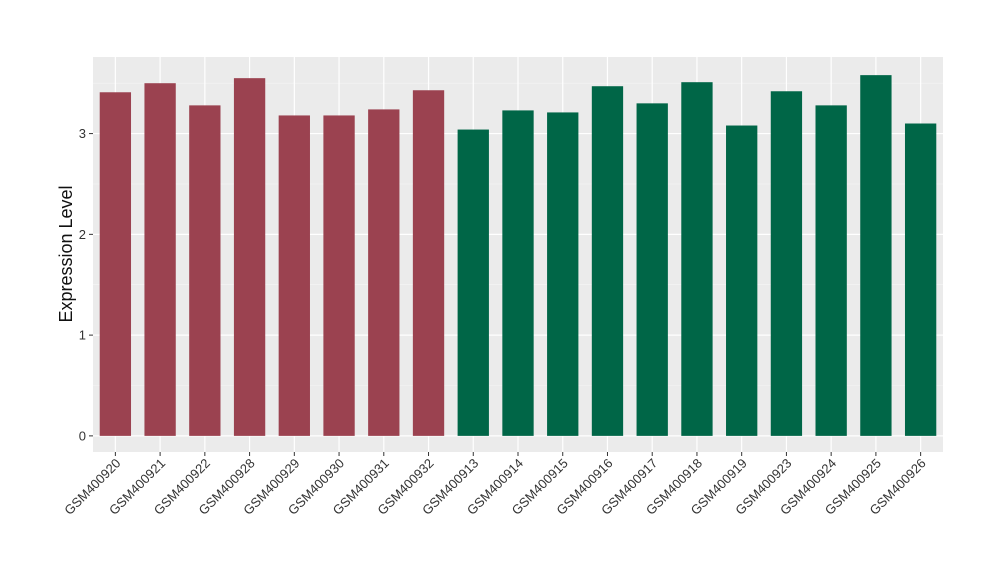 This screenshot has width=1000, height=580. I want to click on bar-GSM400925, so click(876, 255).